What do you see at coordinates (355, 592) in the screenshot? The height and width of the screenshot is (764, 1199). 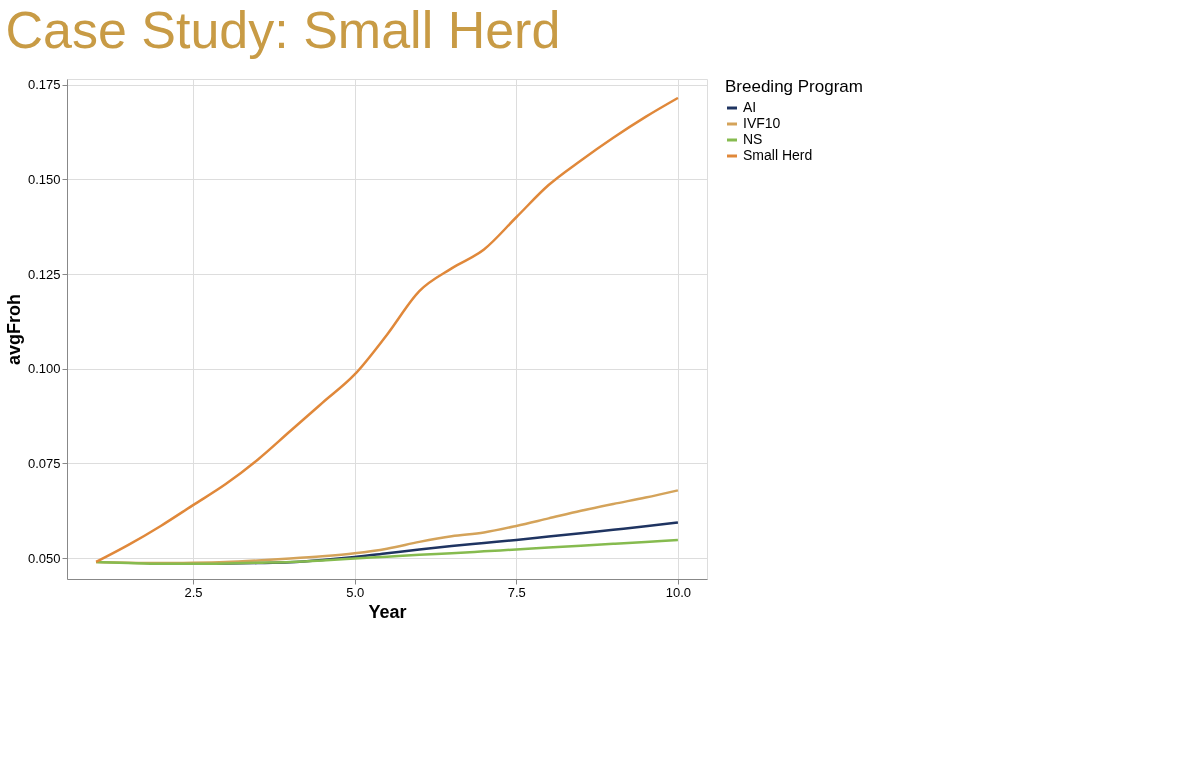 I see `x-tick-label: 5.0` at bounding box center [355, 592].